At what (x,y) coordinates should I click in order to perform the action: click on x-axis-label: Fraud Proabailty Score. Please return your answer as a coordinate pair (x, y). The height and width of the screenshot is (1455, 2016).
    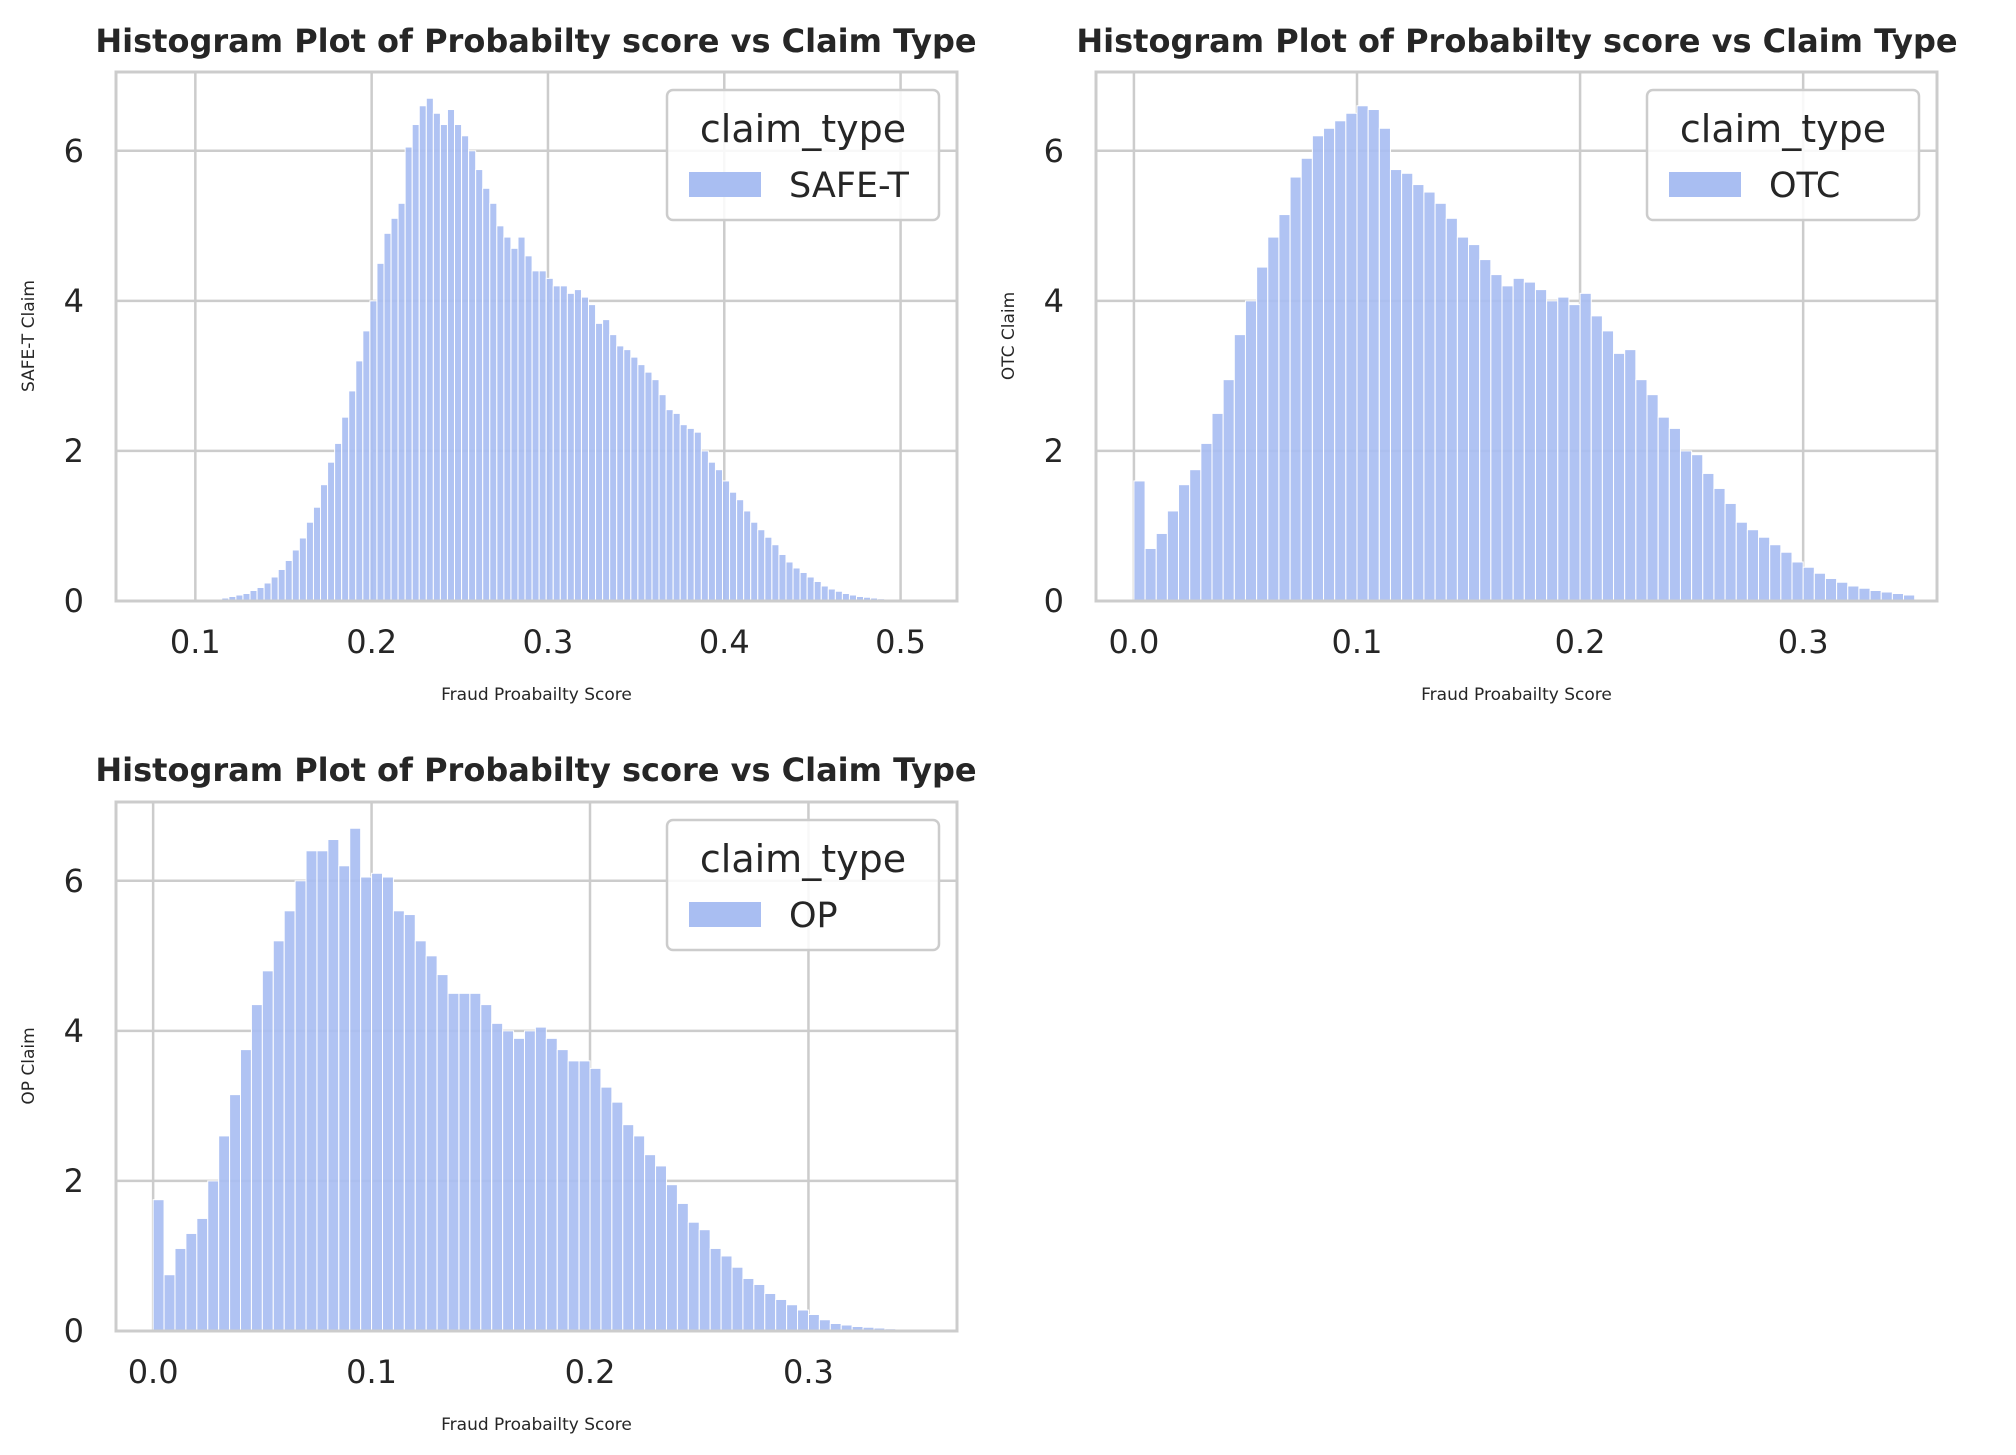
    Looking at the image, I should click on (536, 695).